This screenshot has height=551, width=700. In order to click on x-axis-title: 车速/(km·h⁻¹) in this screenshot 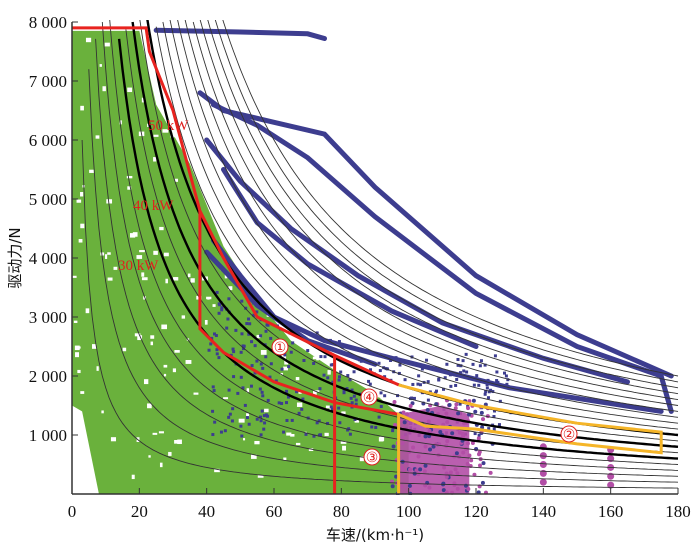, I will do `click(375, 535)`.